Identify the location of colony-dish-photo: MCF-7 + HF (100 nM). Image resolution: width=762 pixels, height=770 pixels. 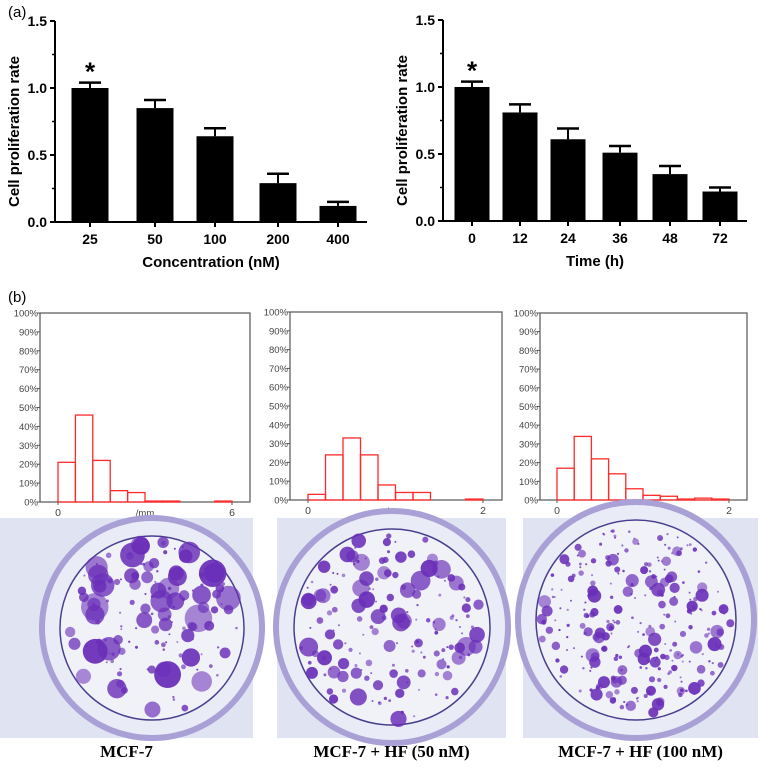
(636, 630).